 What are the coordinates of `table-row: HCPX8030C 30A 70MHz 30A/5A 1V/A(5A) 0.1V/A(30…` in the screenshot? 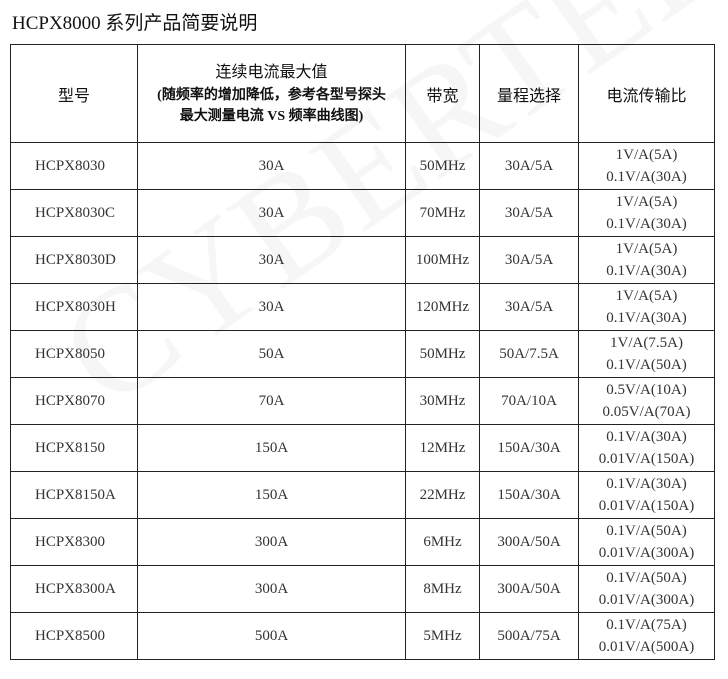 It's located at (362, 213).